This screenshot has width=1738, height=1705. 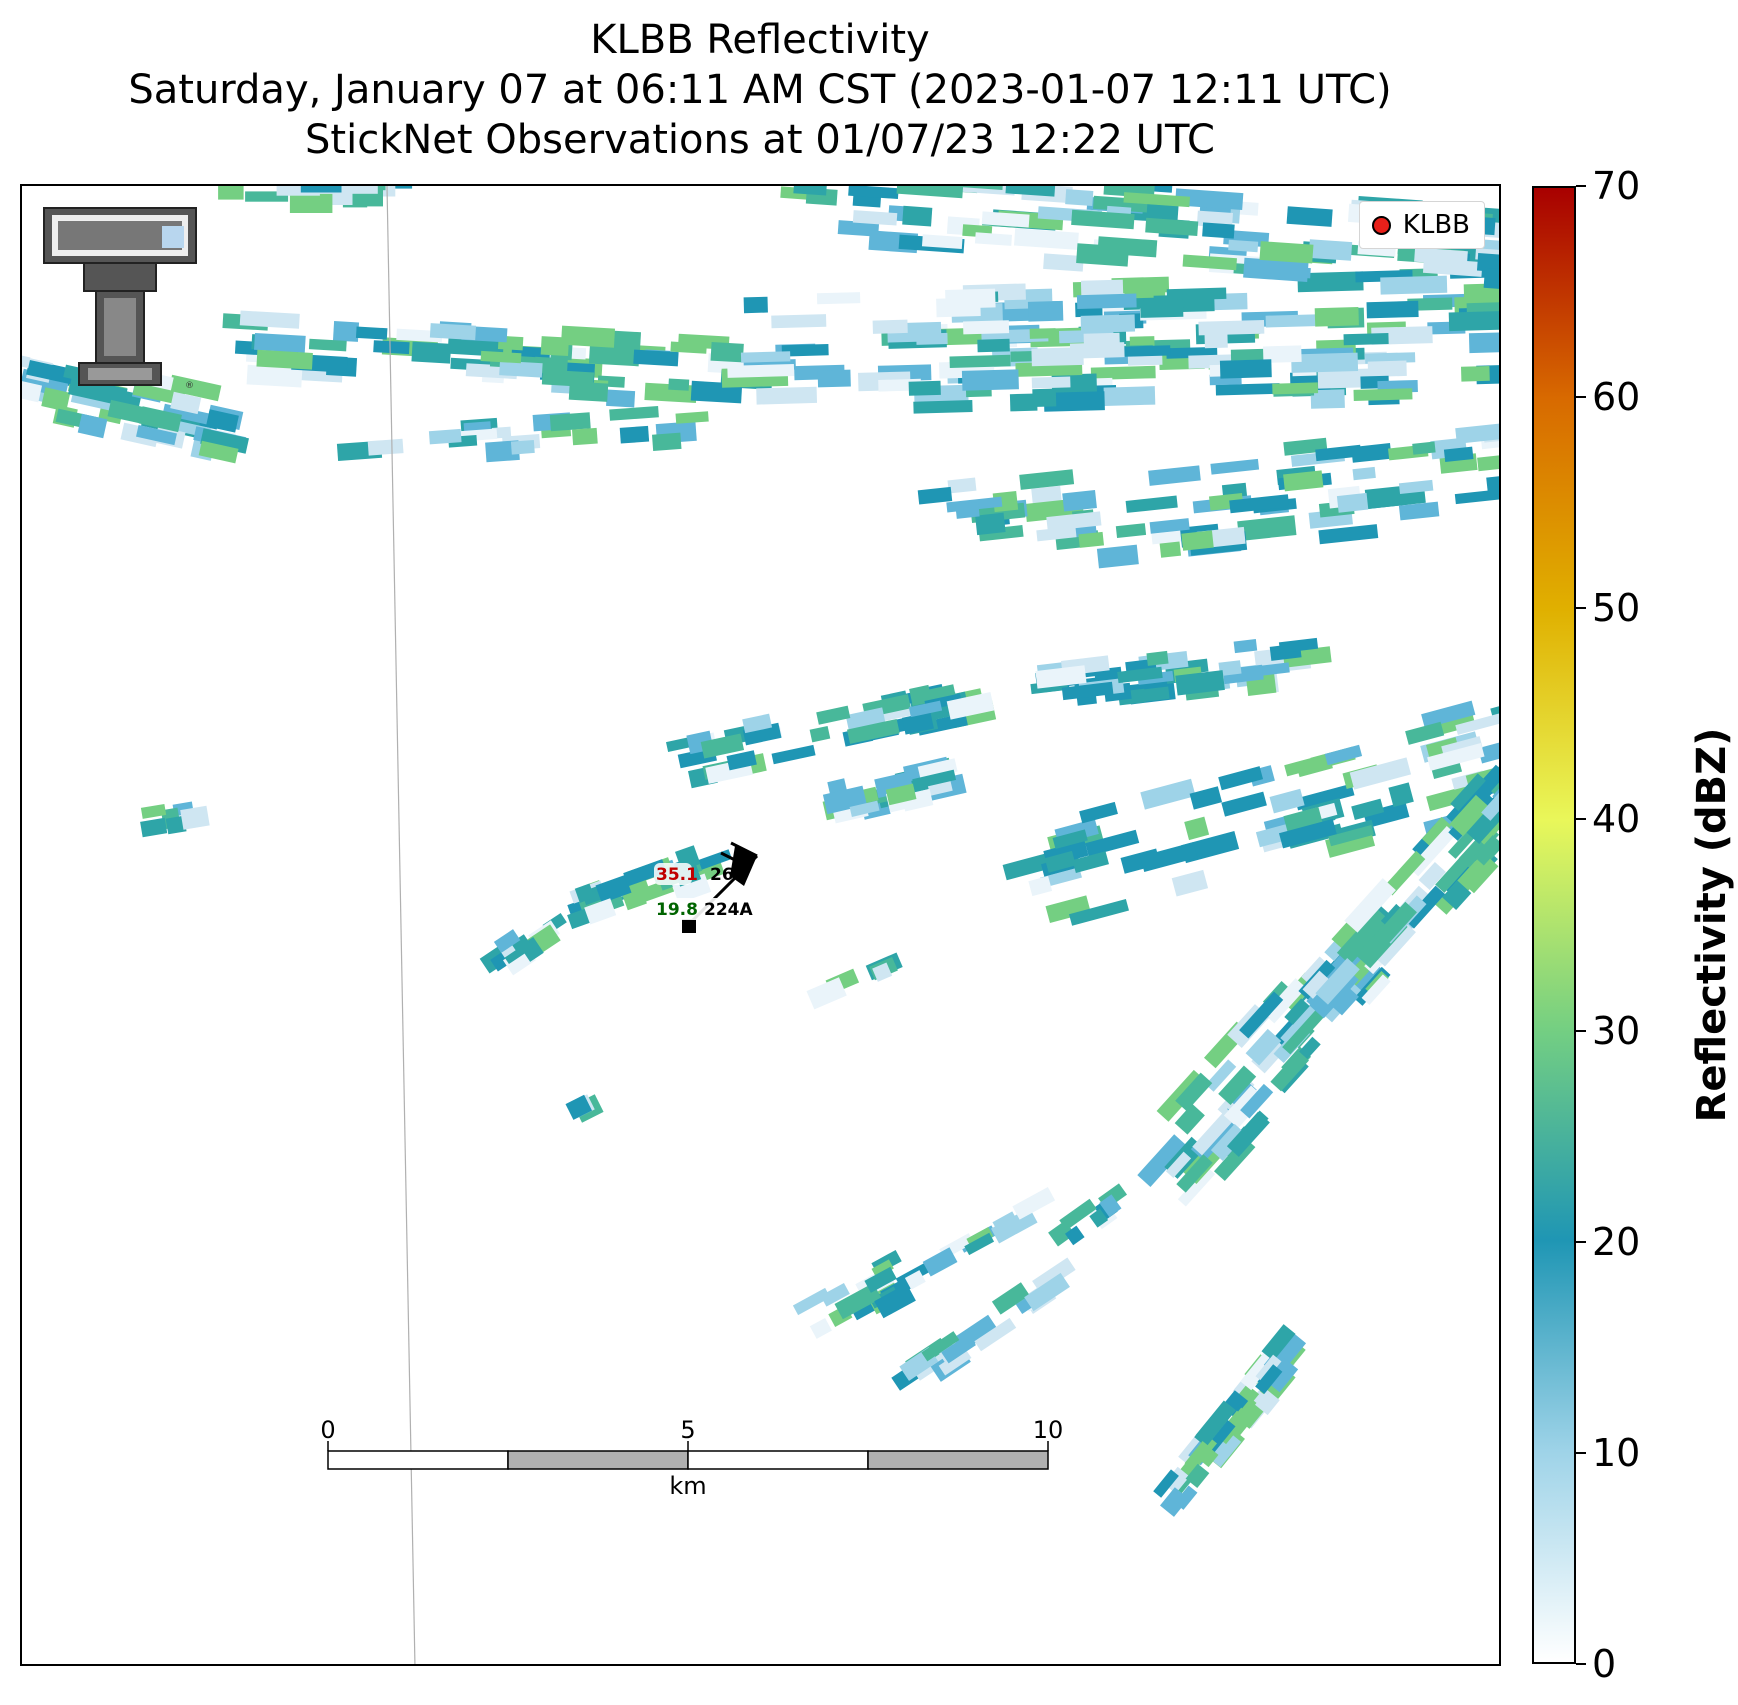 I want to click on county-boundary-line, so click(x=401, y=925).